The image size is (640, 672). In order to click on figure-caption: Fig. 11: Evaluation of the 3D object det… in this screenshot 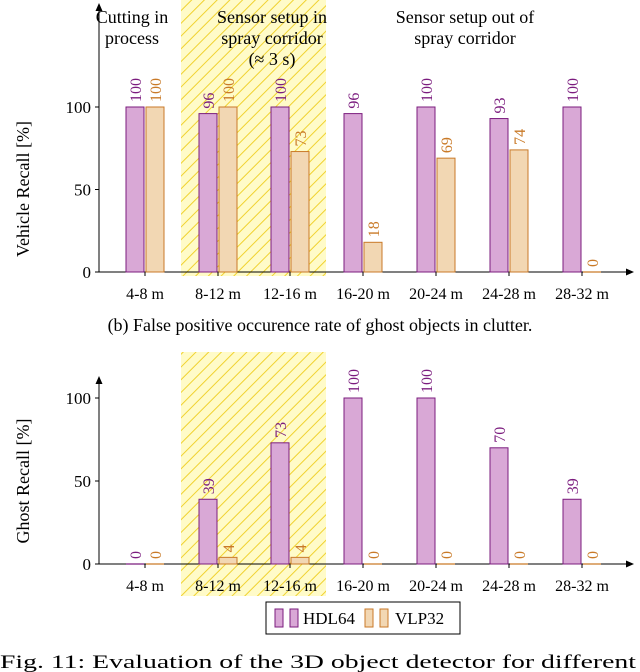, I will do `click(318, 662)`.